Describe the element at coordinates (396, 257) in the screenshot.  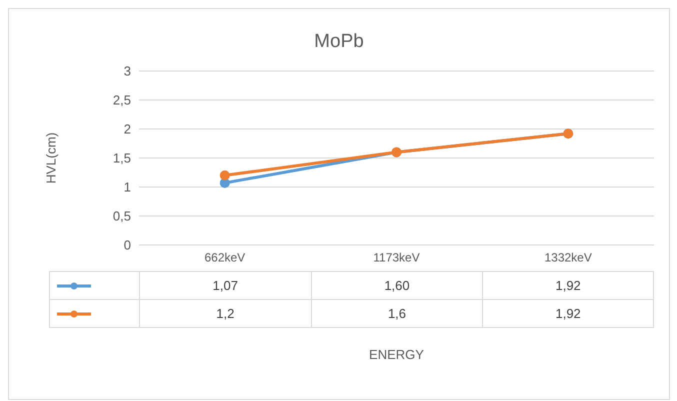
I see `x-tick-label: 1173keV` at that location.